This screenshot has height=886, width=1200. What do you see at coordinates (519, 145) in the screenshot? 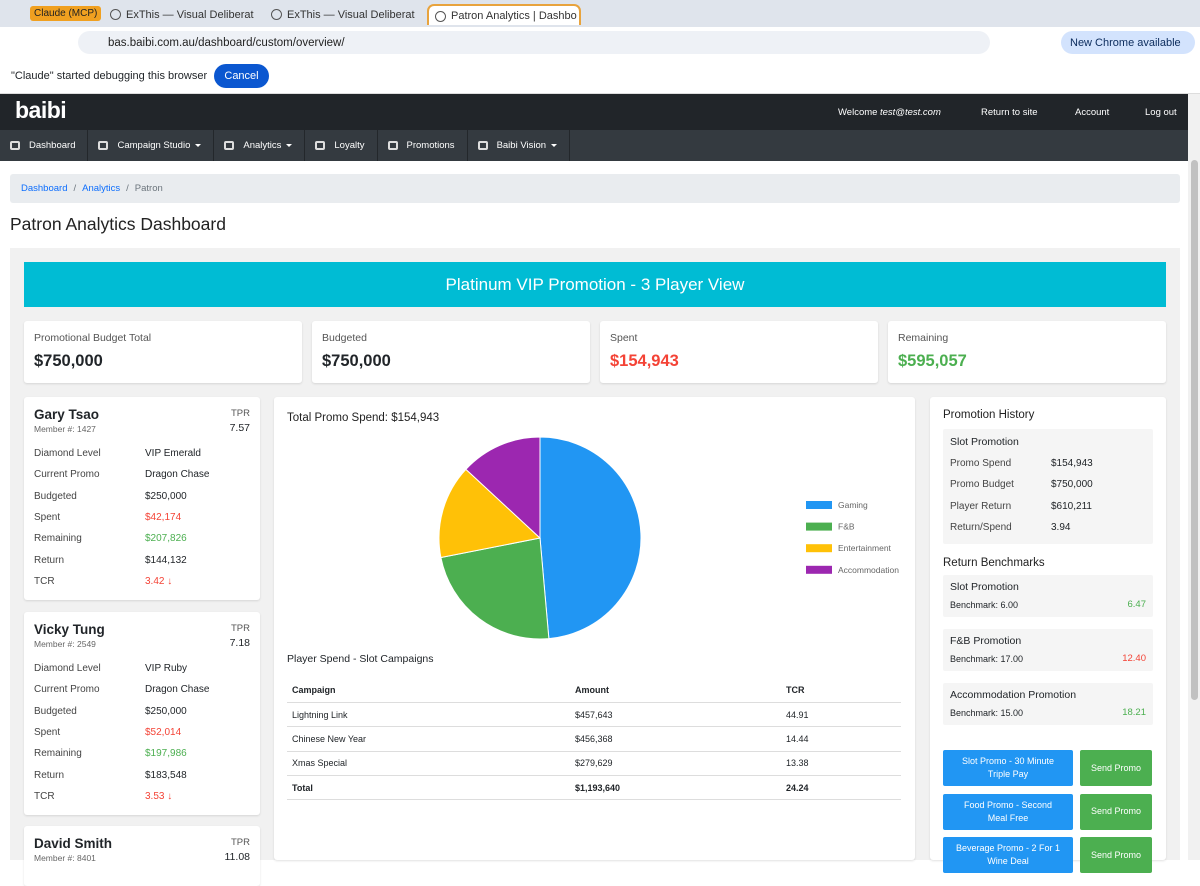
I see `nav-item: Baibi Vision` at bounding box center [519, 145].